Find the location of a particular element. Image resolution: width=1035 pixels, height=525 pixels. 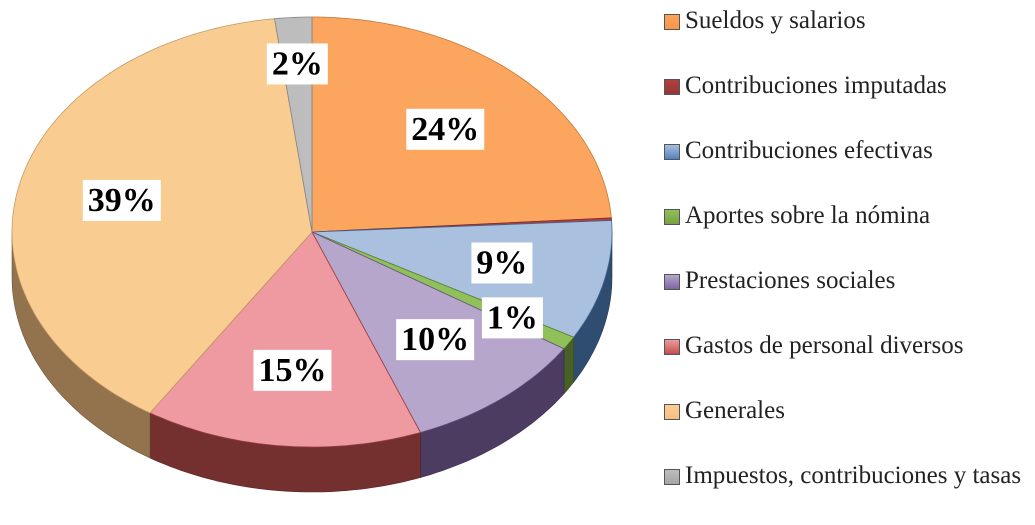

value-label: 39% is located at coordinates (122, 200).